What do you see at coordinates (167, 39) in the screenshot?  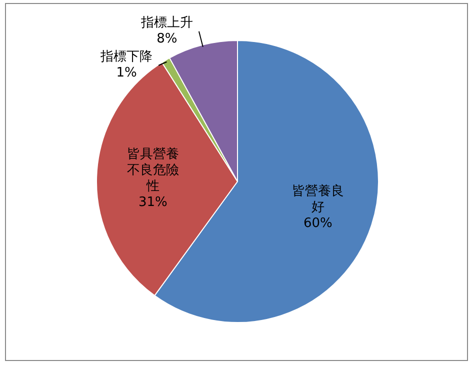 I see `data-label: 8%` at bounding box center [167, 39].